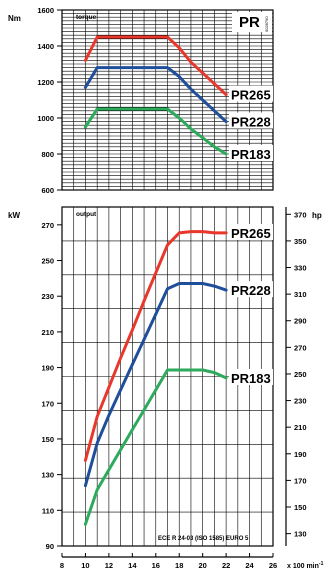 This screenshot has height=573, width=329. I want to click on series-line-pr265, so click(155, 66).